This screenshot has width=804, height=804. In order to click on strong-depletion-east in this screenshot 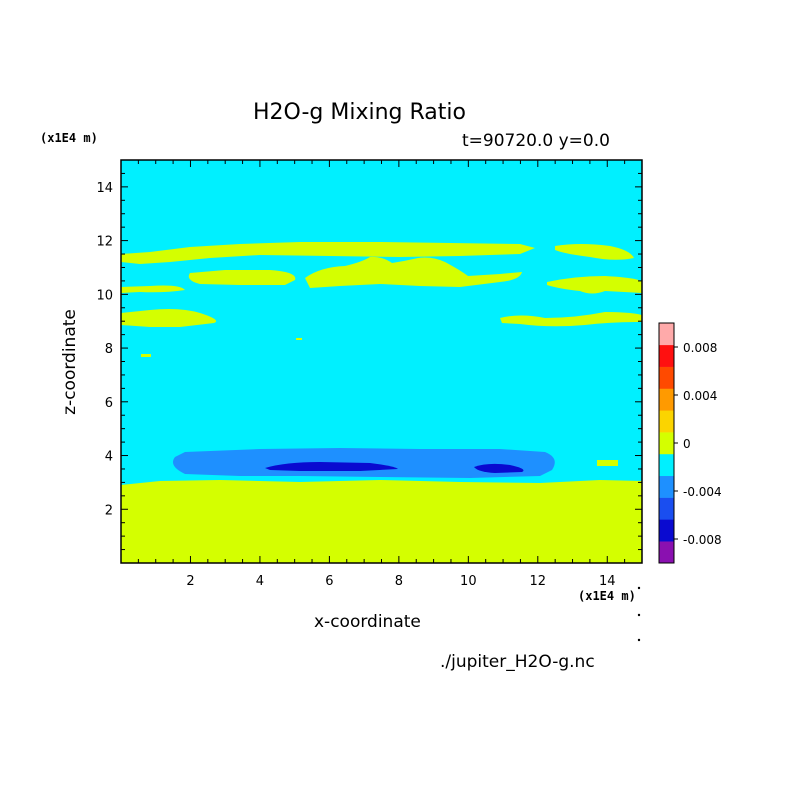, I will do `click(499, 468)`.